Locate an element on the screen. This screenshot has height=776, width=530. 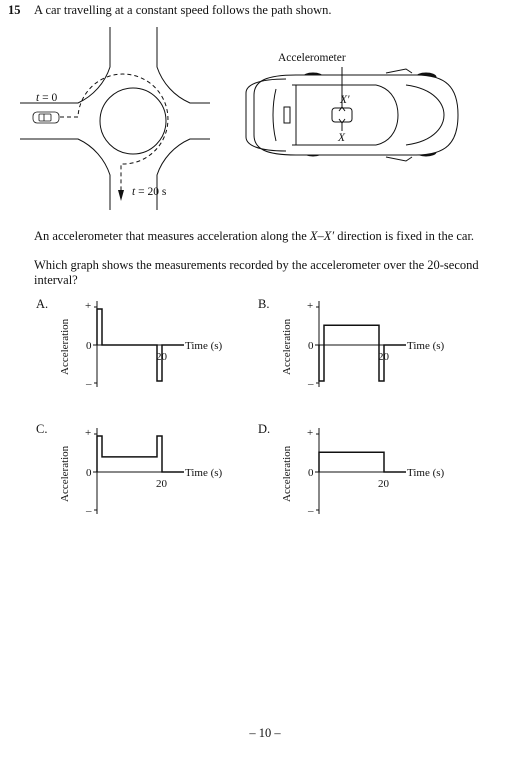
car-path is located at coordinates (114, 134).